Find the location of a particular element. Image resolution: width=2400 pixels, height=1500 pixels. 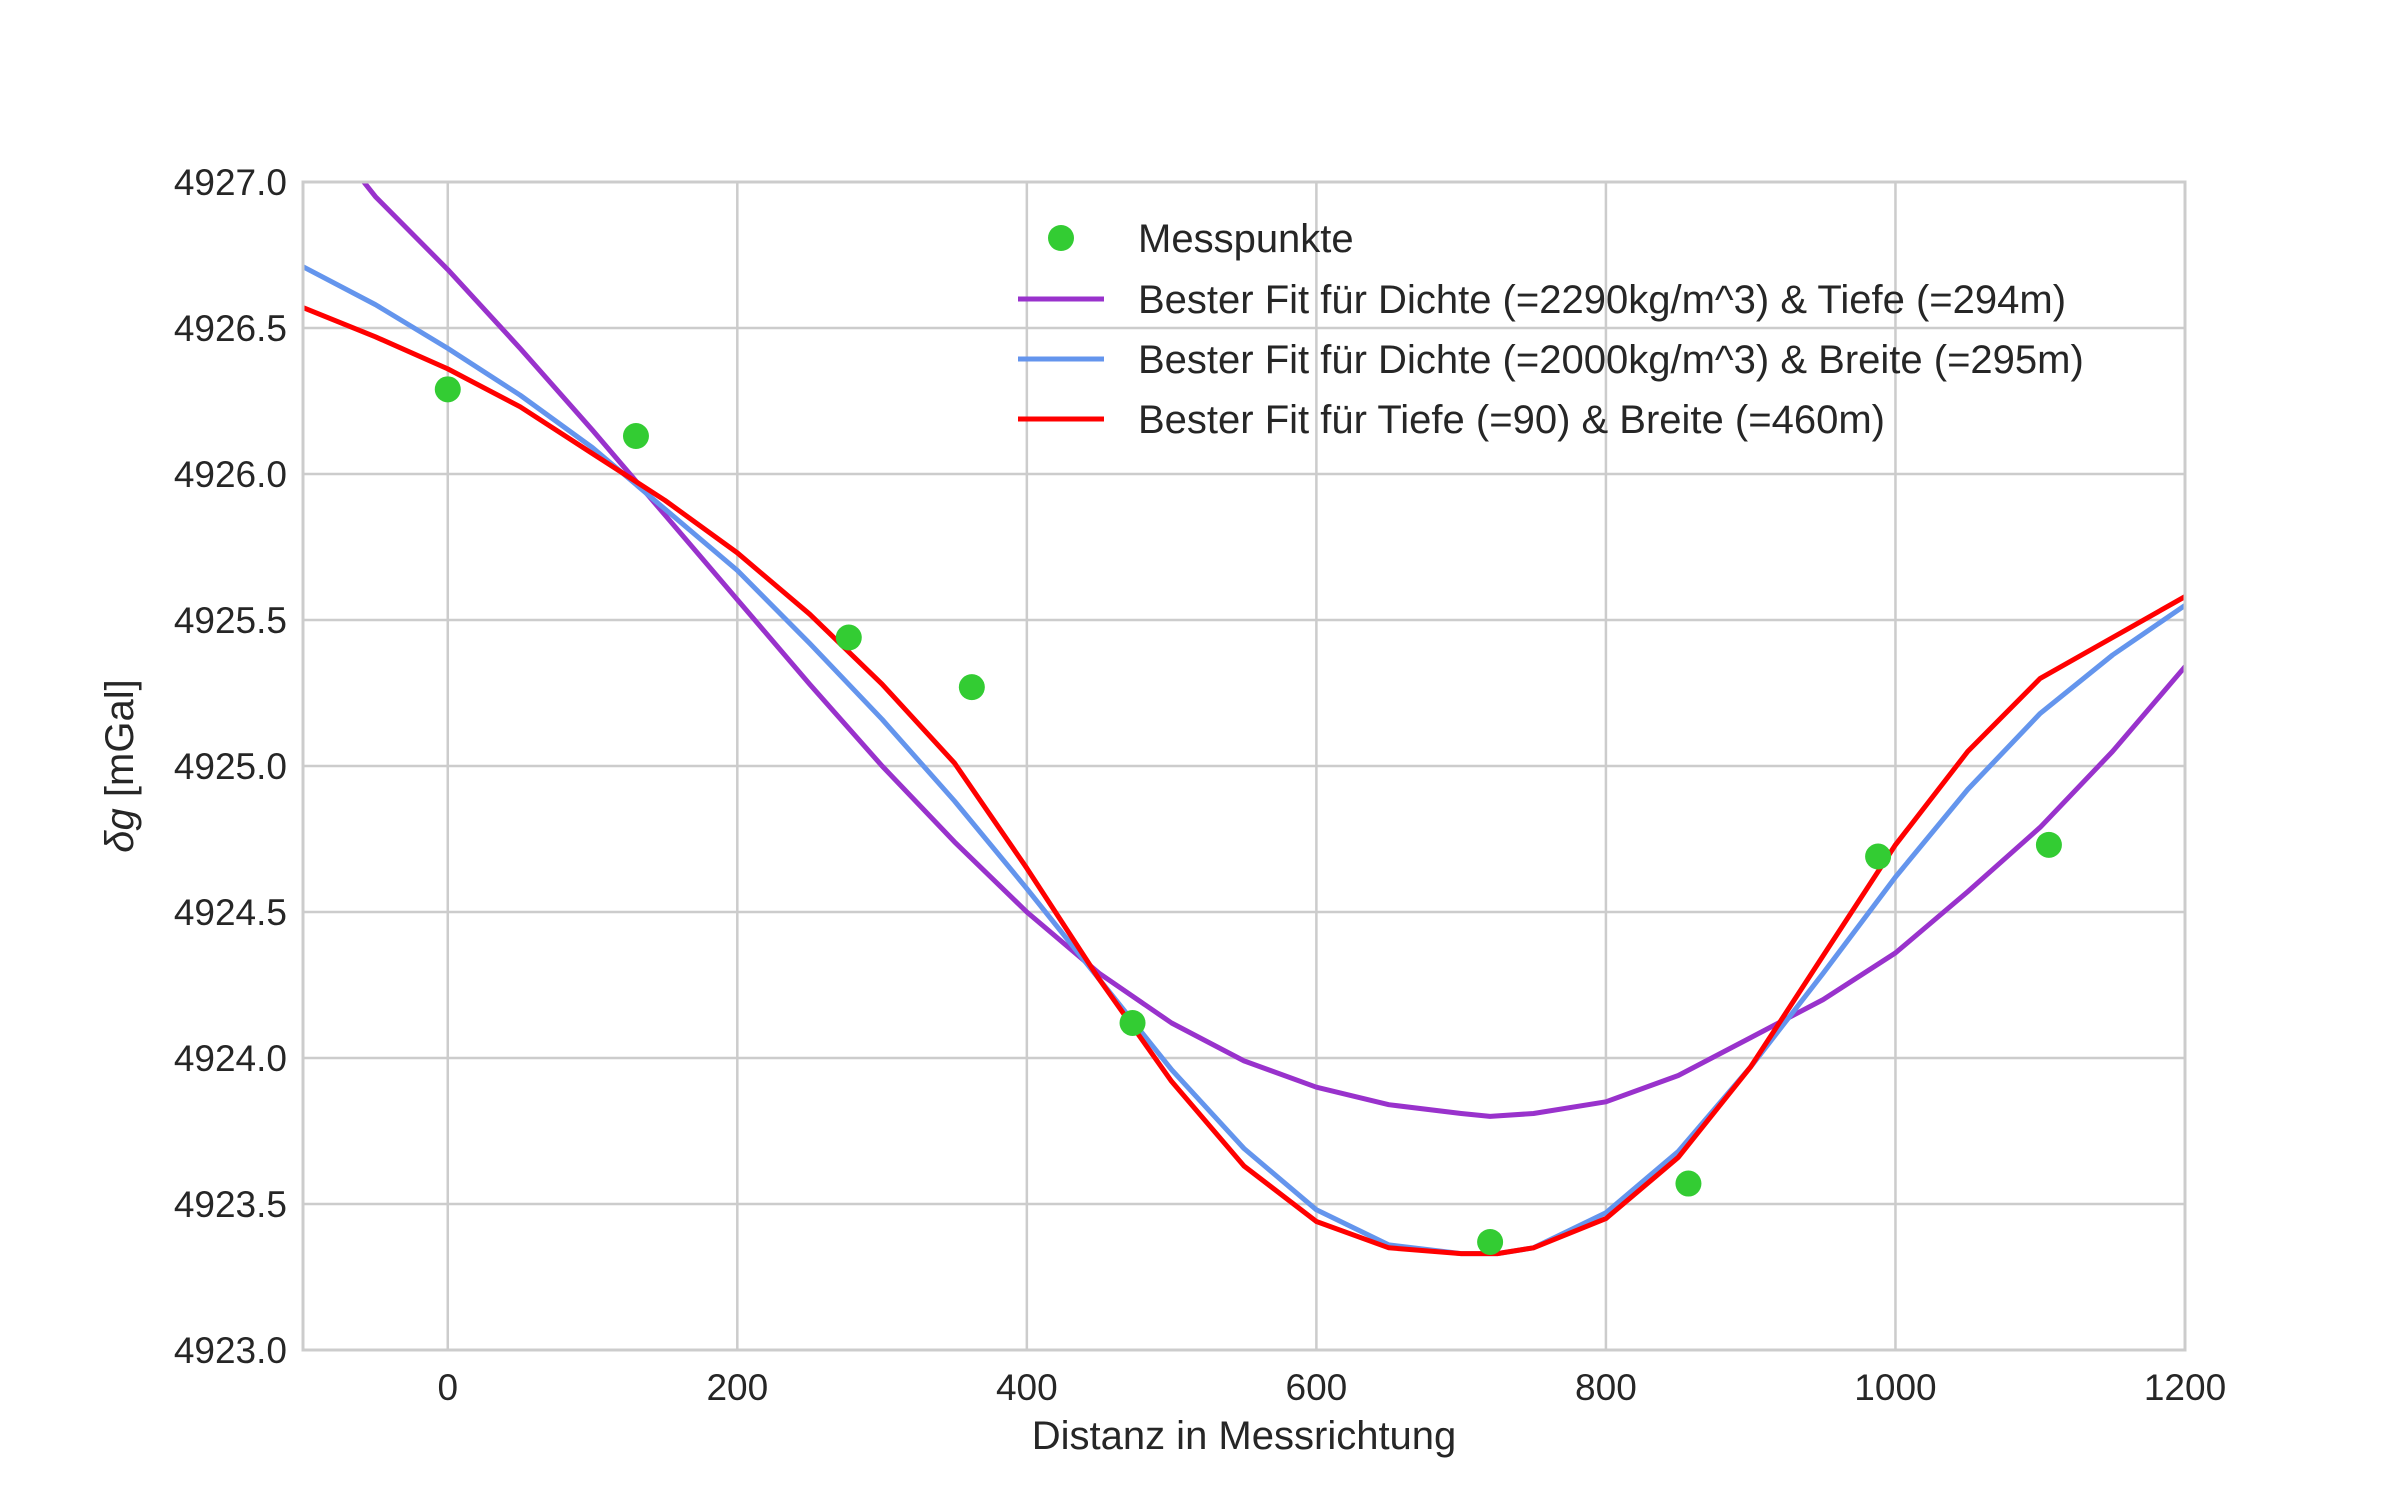

x-tick-label: 400 is located at coordinates (1027, 1387).